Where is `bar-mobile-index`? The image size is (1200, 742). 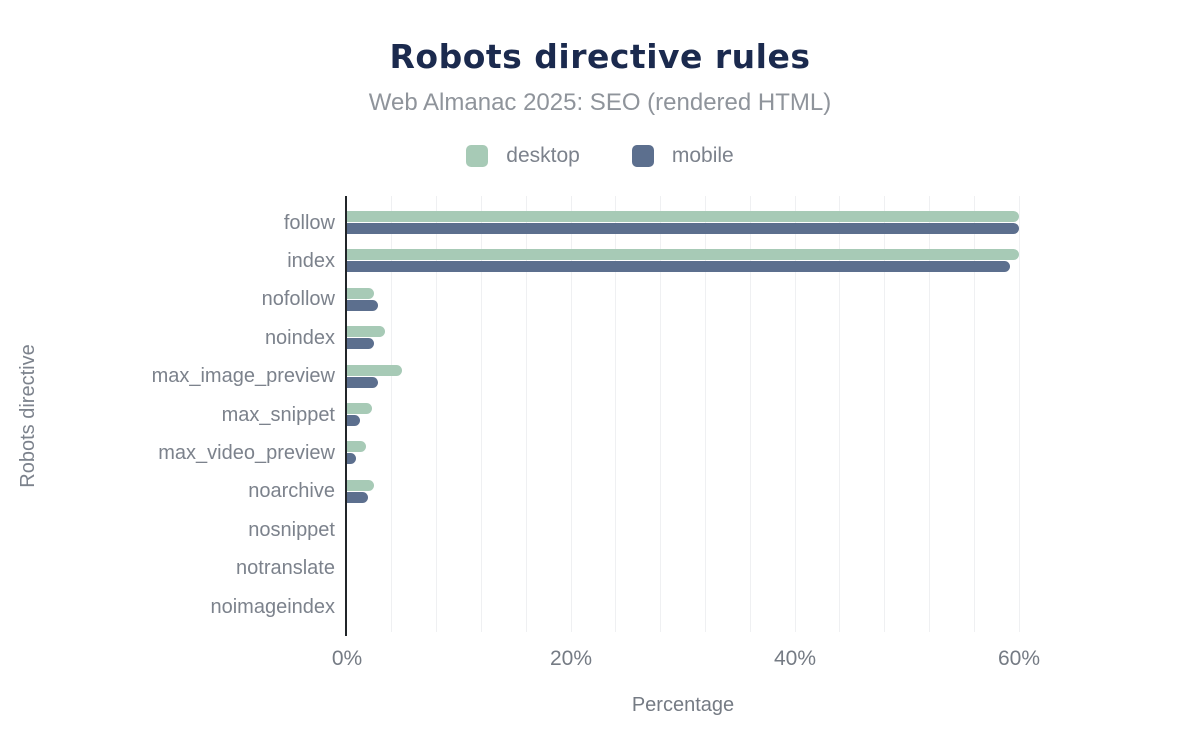 bar-mobile-index is located at coordinates (679, 267).